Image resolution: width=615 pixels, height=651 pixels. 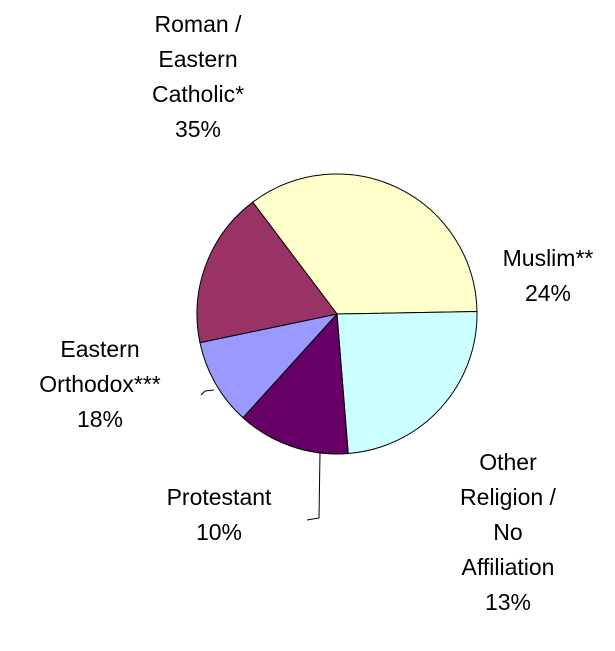 I want to click on slice-name-line: Affiliation, so click(x=508, y=567).